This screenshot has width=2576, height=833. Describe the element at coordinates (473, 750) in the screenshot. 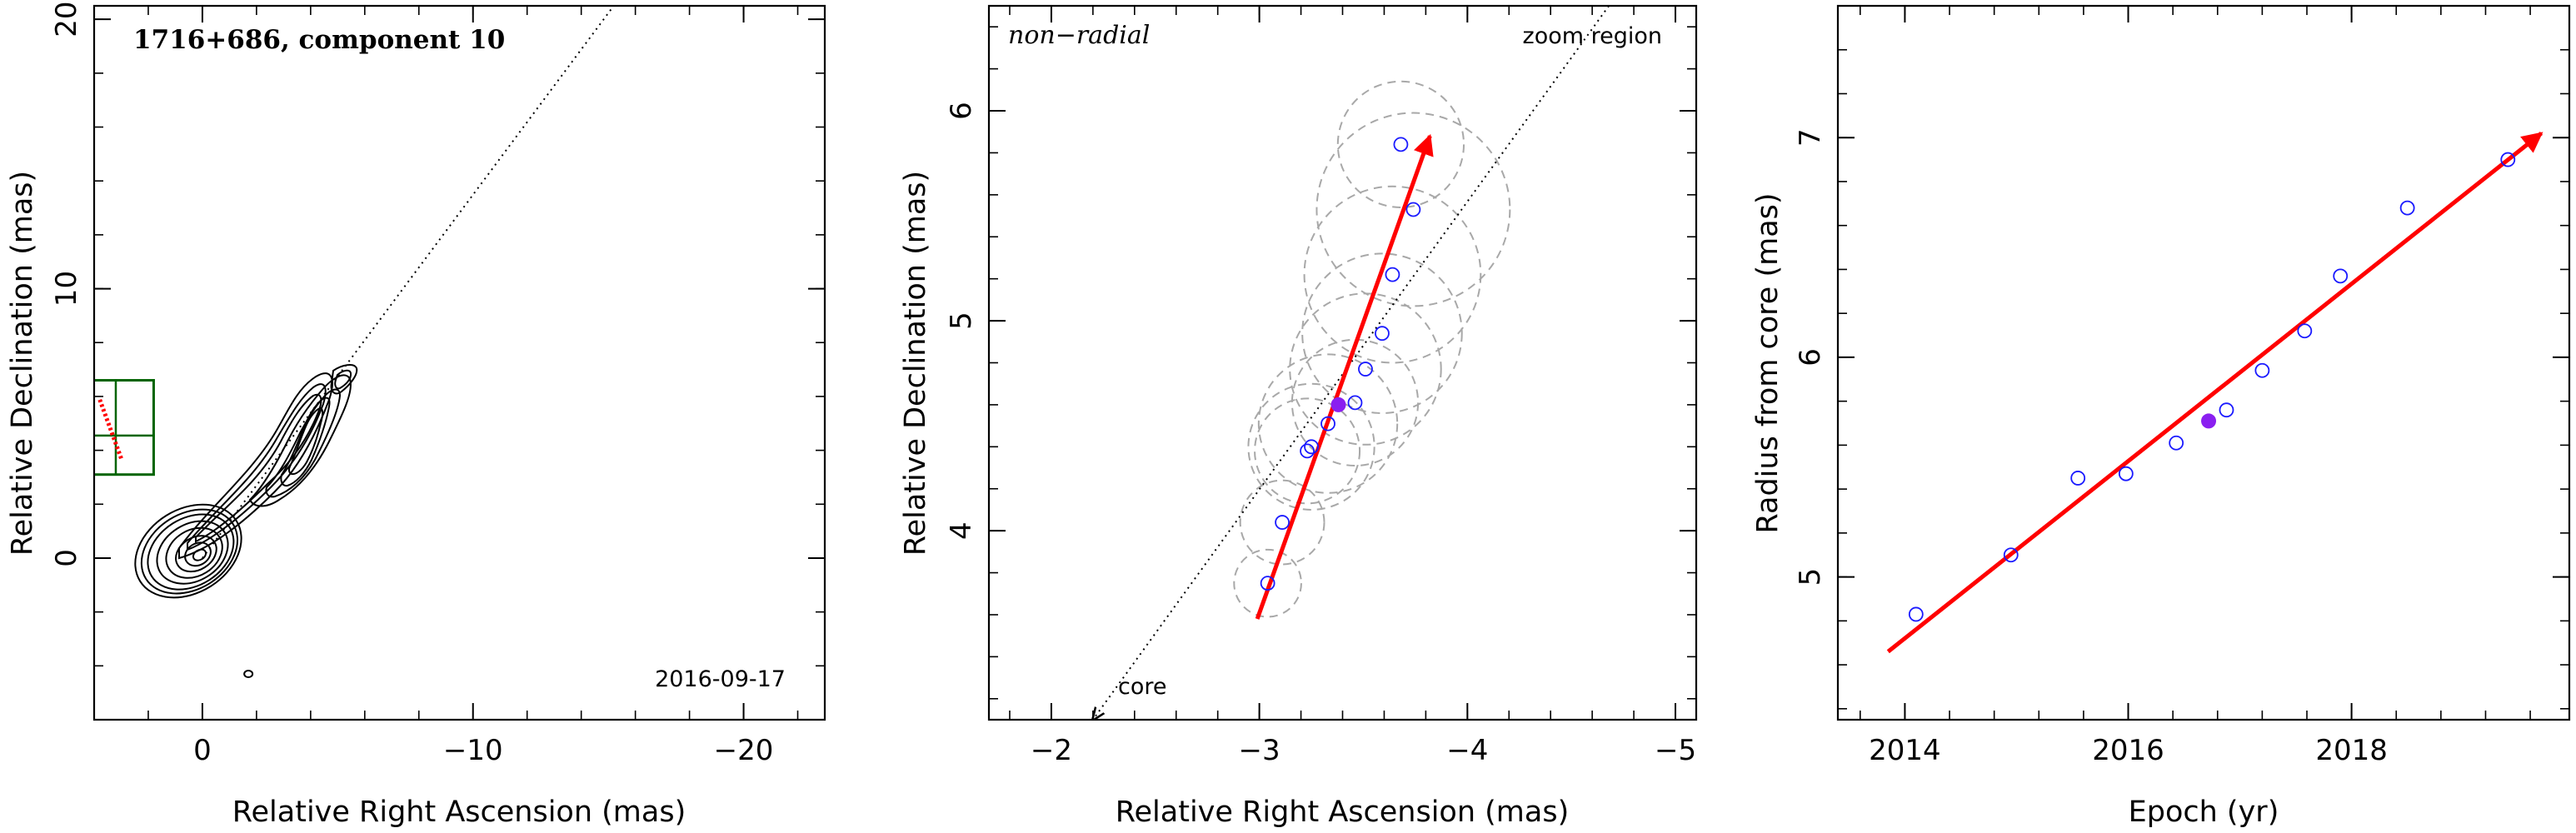

I see `x-tick-label: −10` at that location.